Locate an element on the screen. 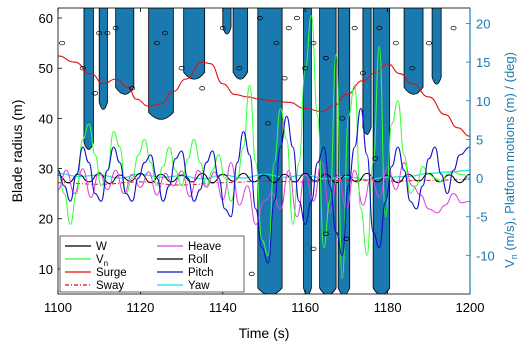  legend-label-w: W is located at coordinates (101, 247).